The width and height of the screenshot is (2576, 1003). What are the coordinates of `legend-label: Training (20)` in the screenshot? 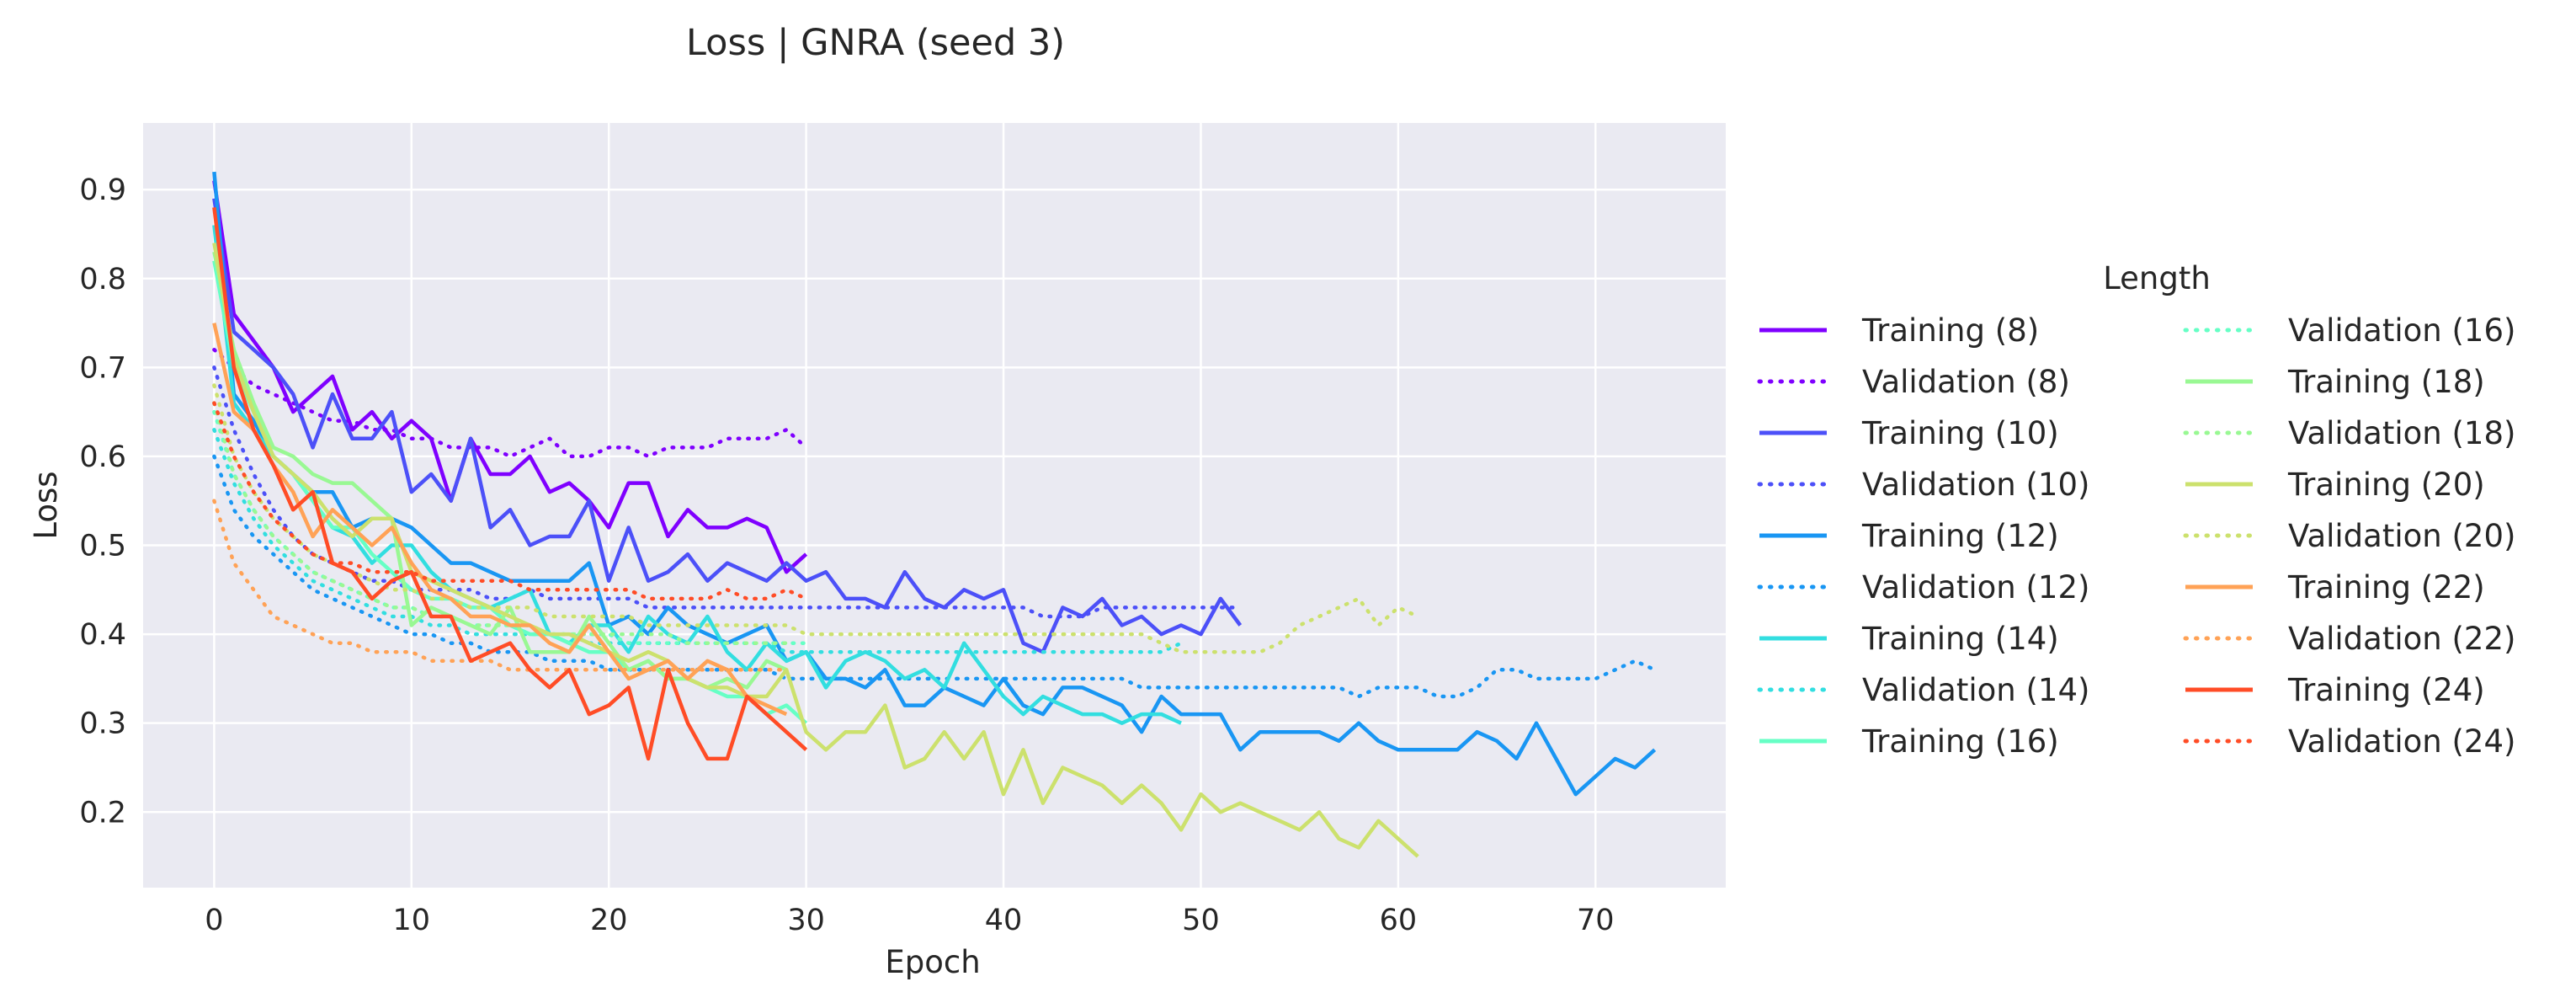 It's located at (2386, 485).